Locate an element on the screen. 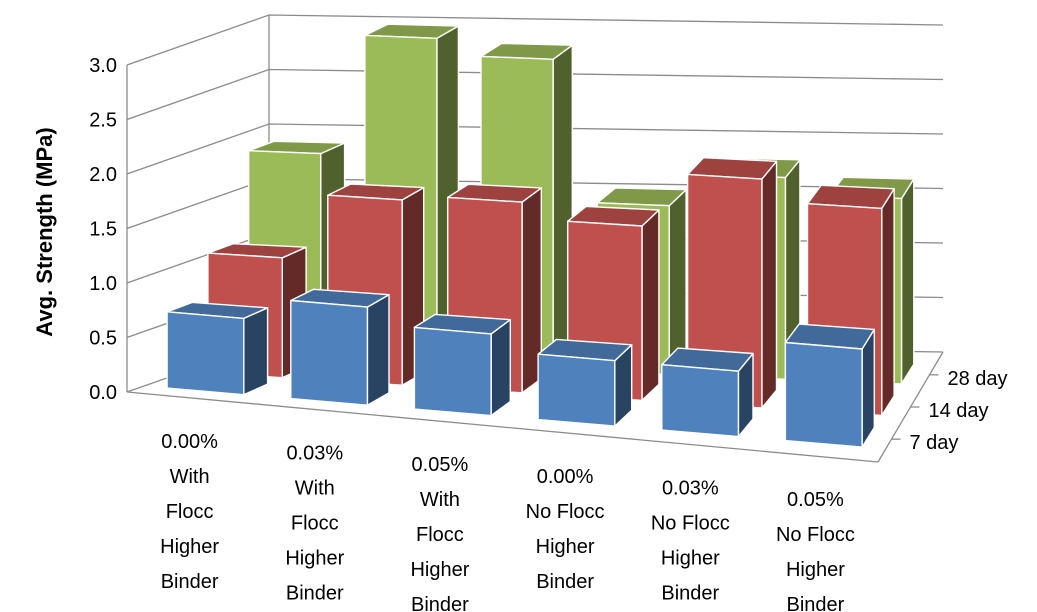  category-label: 0.03% With Flocc Higher Binder is located at coordinates (314, 524).